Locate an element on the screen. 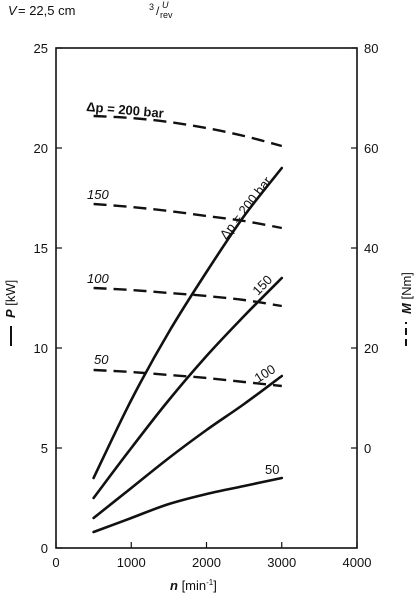  x-axis-title: n [min-1] is located at coordinates (193, 585).